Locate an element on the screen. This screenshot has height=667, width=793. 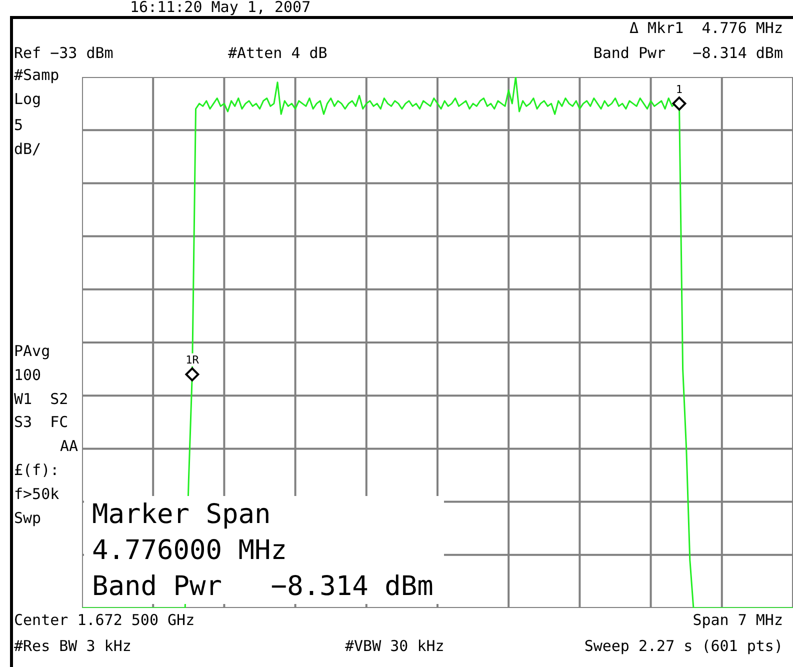
annotation: 1 is located at coordinates (679, 89).